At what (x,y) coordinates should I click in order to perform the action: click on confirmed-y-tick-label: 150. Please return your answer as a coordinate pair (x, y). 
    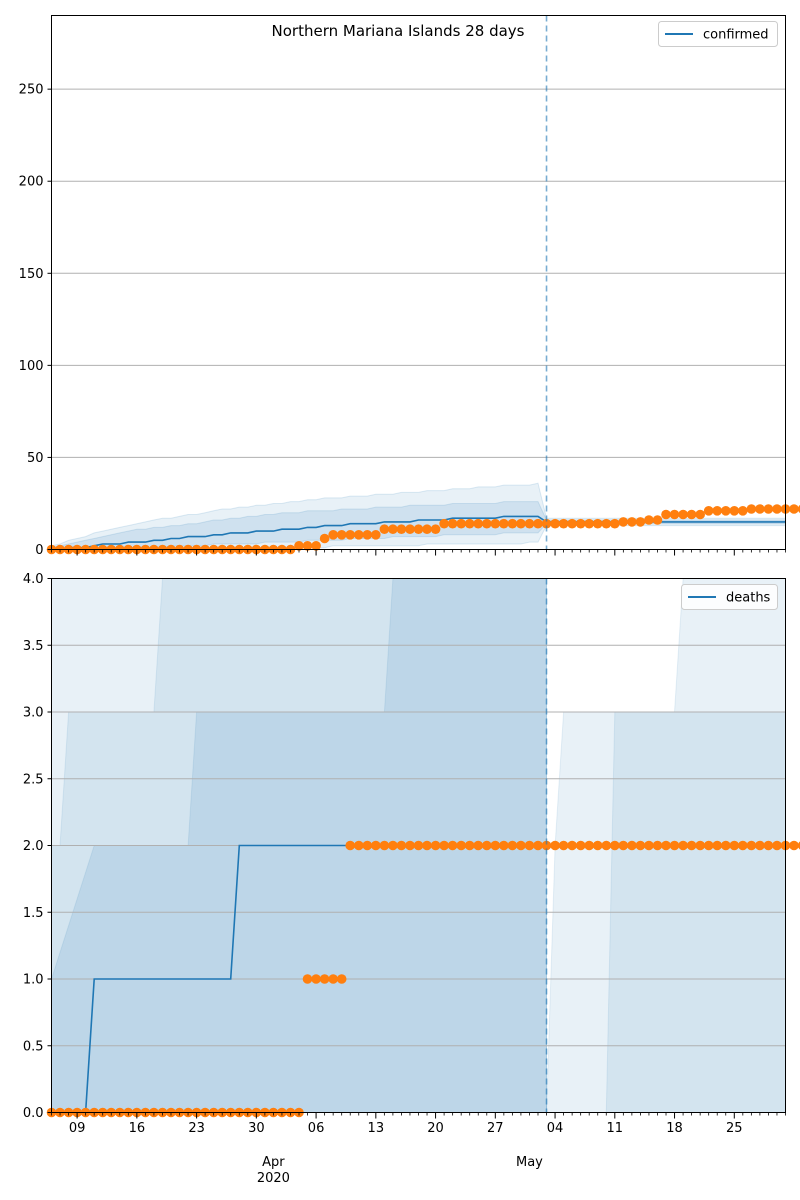
    Looking at the image, I should click on (31, 274).